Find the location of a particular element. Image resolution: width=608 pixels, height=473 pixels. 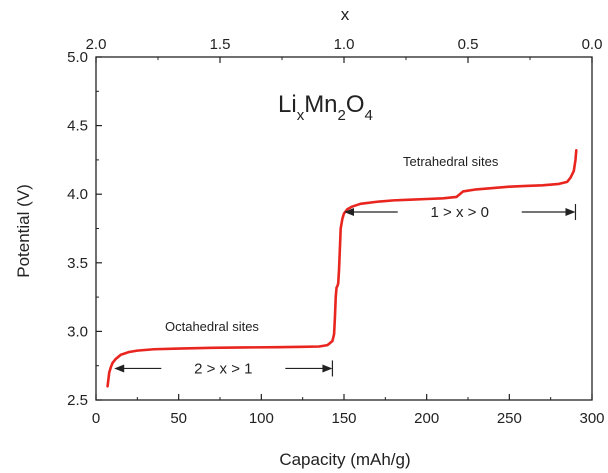

top-x-tick-label: 1.5 is located at coordinates (220, 44).